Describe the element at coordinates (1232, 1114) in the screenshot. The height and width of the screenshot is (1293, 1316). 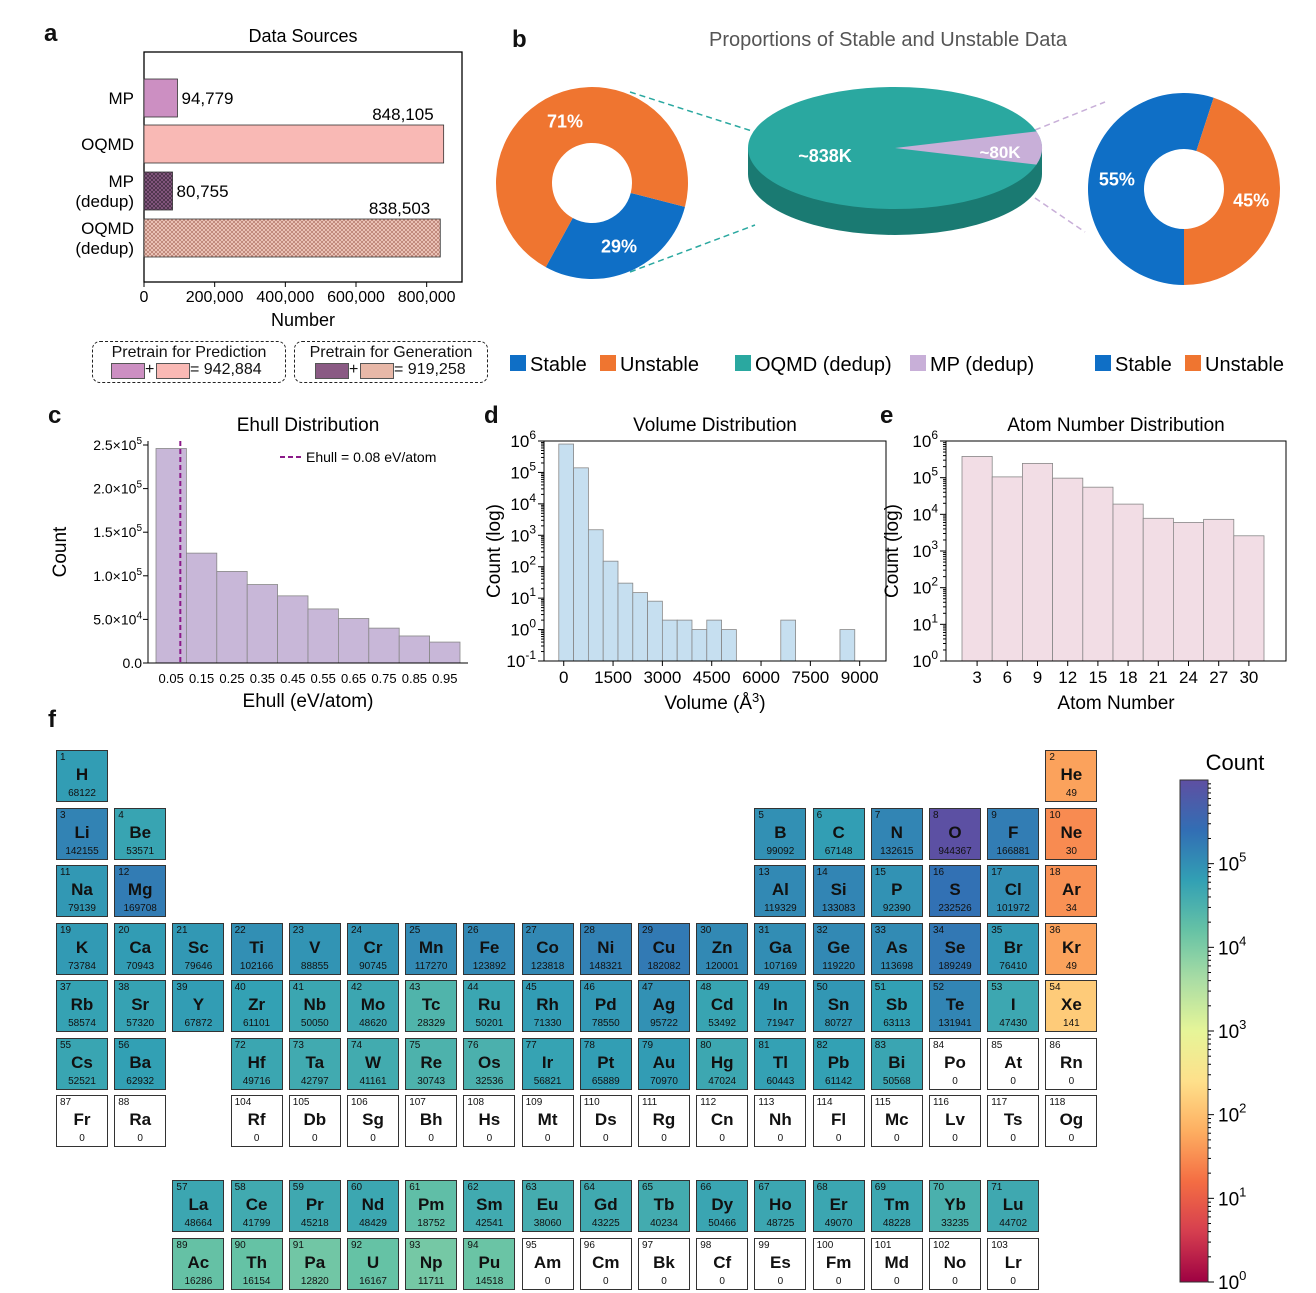
I see `colorbar-tick-label: 102` at that location.